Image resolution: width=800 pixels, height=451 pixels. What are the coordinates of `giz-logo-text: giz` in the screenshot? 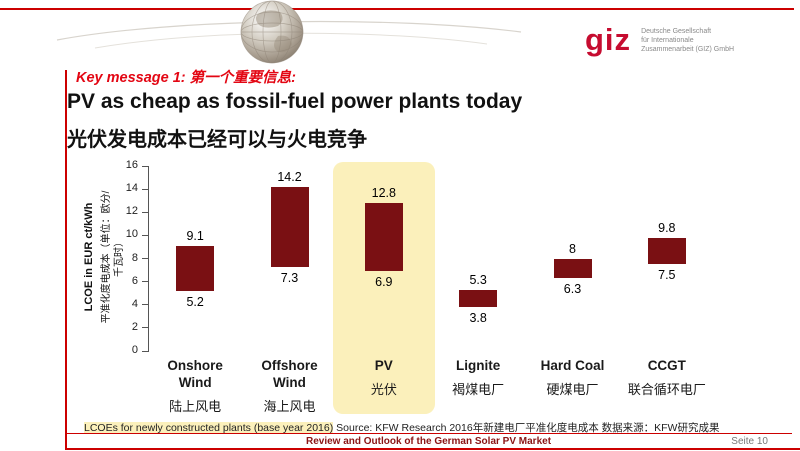 It's located at (608, 39).